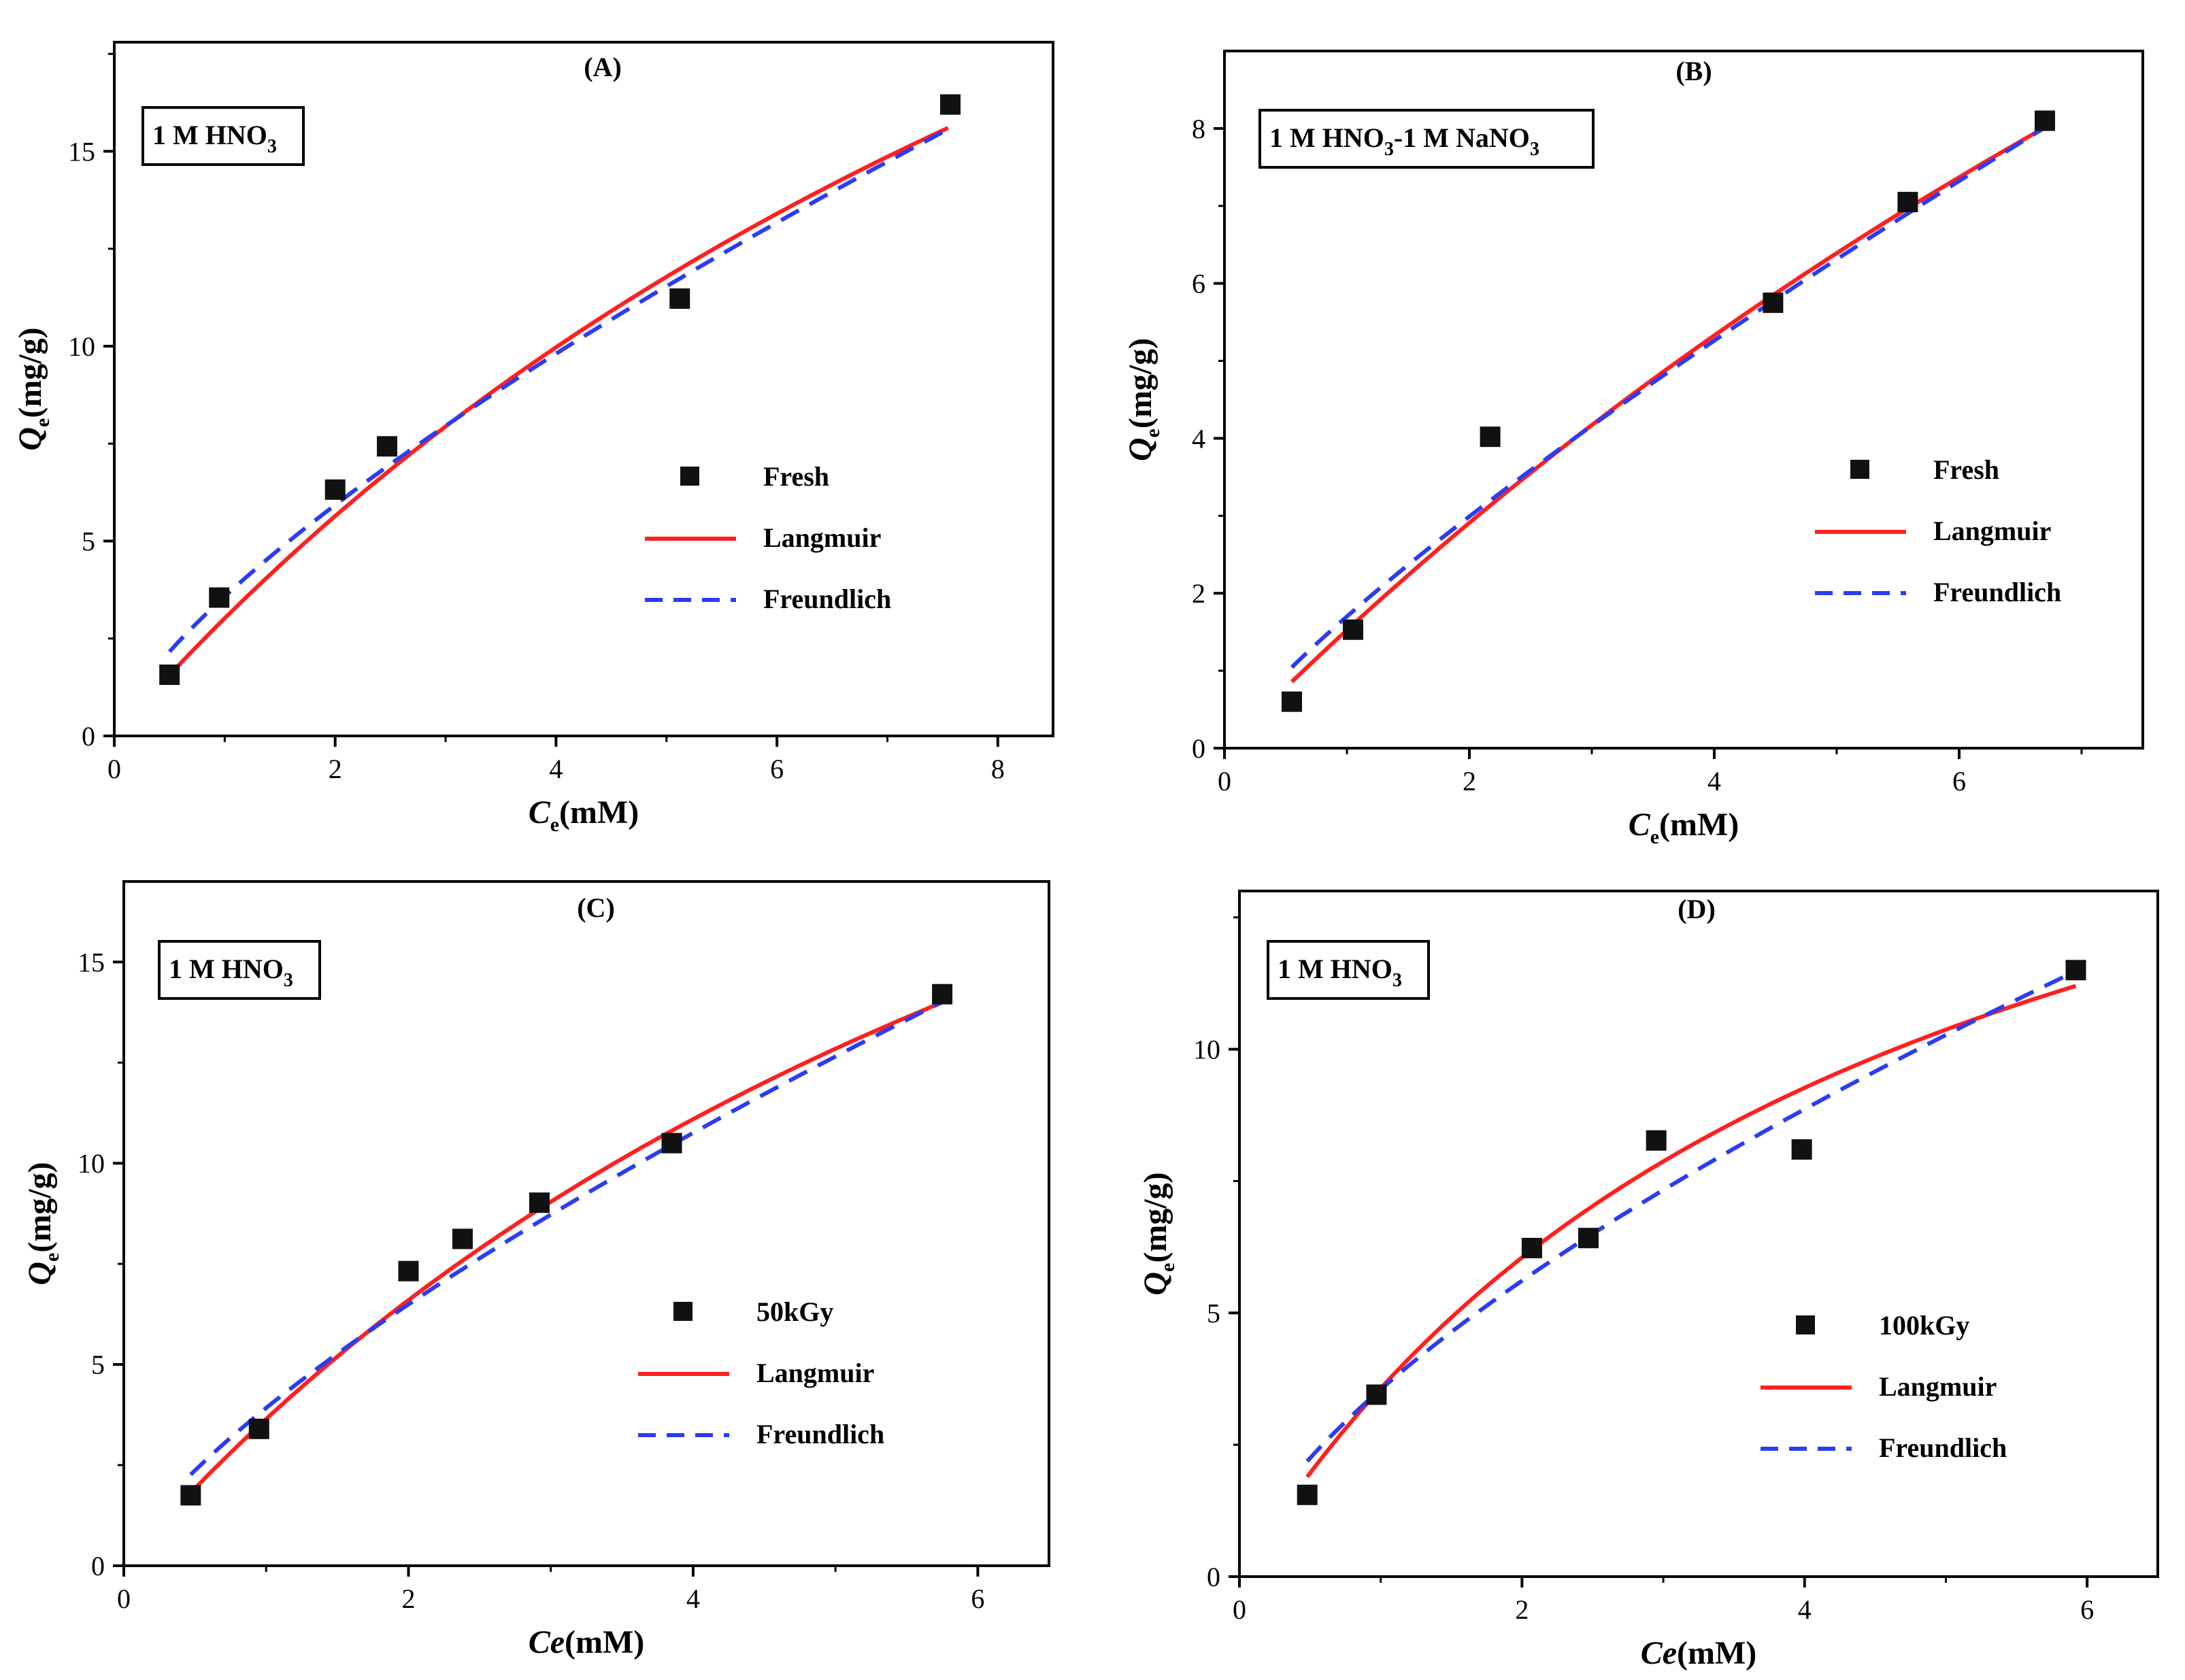  Describe the element at coordinates (226, 969) in the screenshot. I see `condition-main: 1 M HNO` at that location.